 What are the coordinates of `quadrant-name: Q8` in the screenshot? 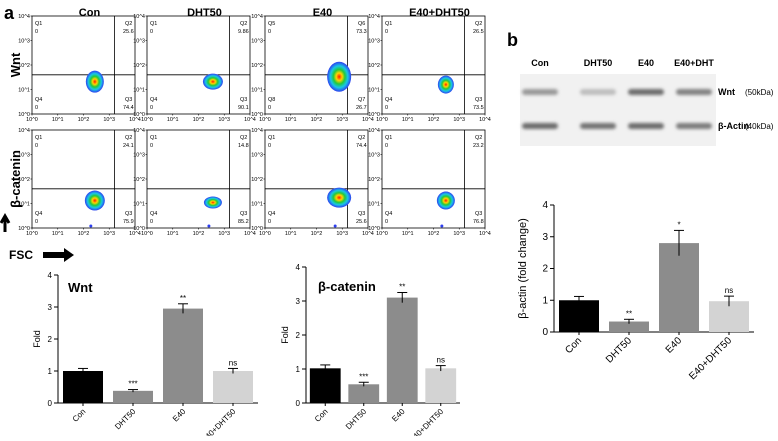 It's located at (271, 100).